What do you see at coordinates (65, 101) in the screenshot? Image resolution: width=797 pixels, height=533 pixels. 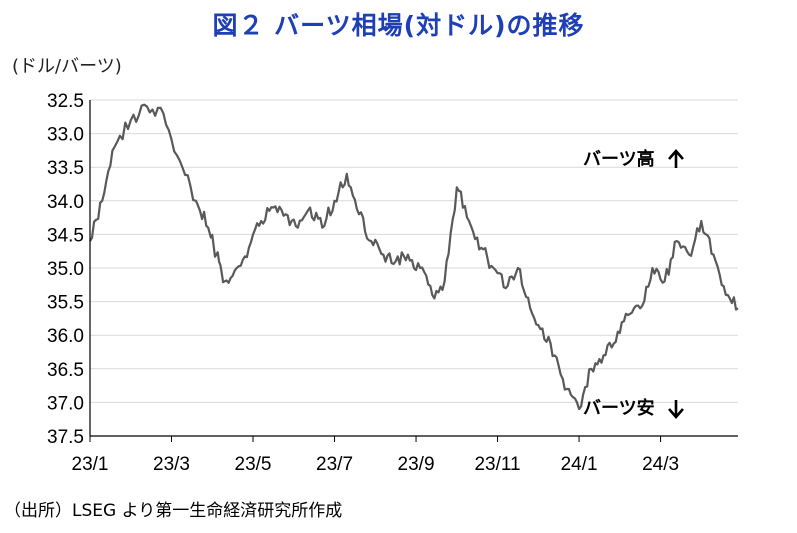 I see `y-tick-label: 32.5` at bounding box center [65, 101].